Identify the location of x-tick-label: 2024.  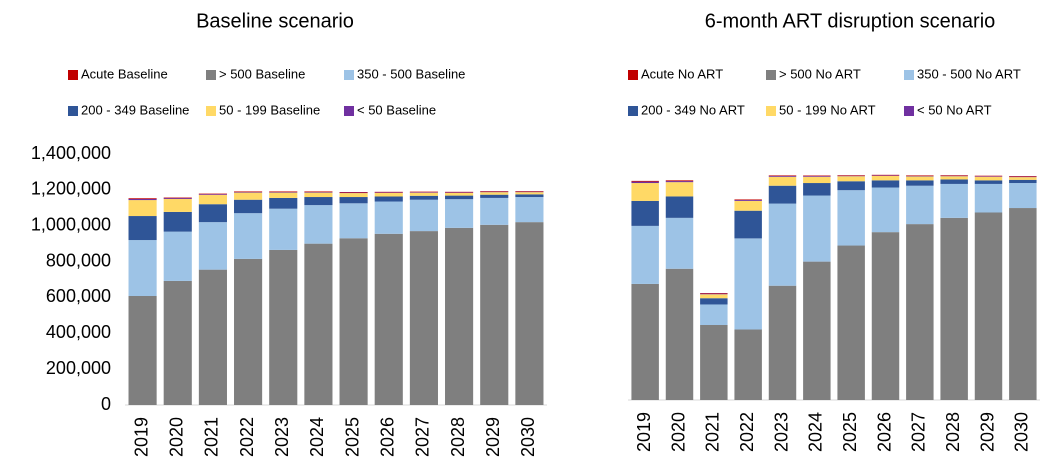
(317, 437).